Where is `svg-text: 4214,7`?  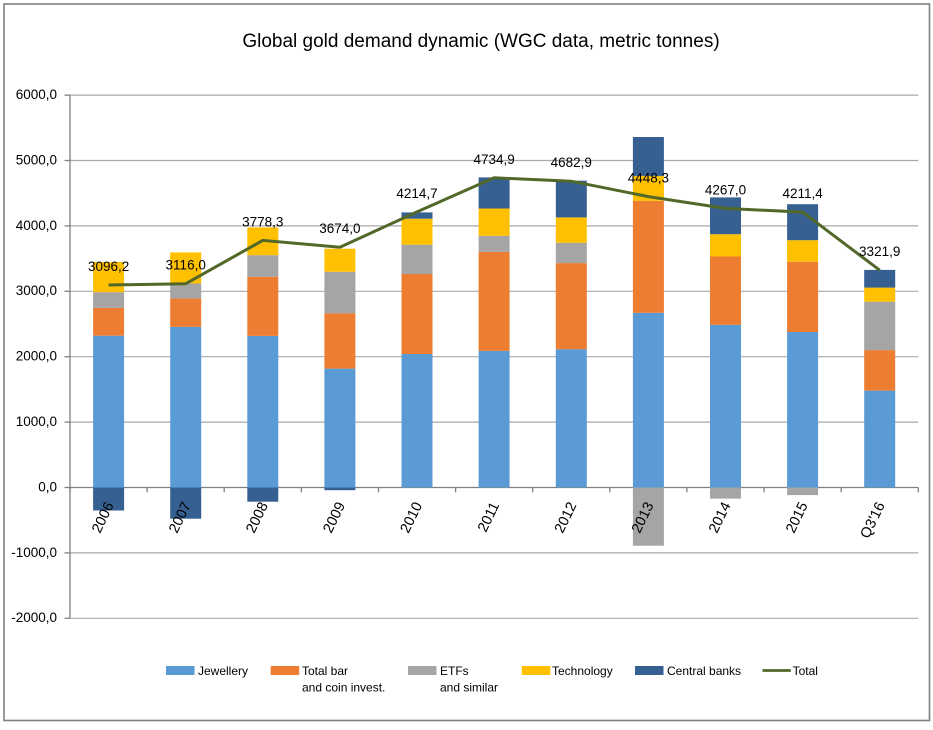
svg-text: 4214,7 is located at coordinates (416, 193).